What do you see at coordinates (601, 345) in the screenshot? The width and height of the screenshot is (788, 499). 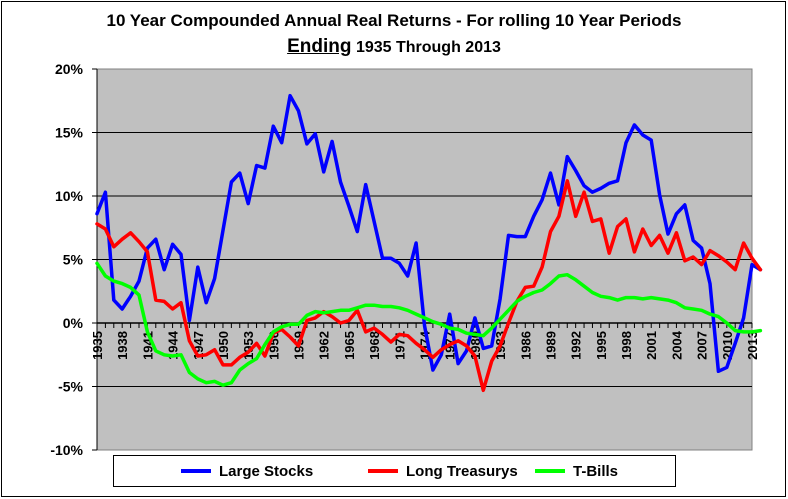 I see `x-tick-label: 1995` at bounding box center [601, 345].